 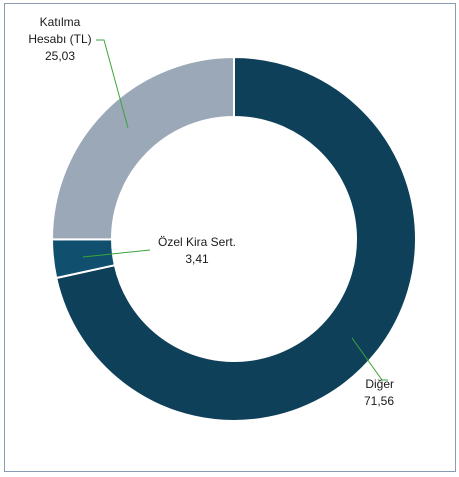 I want to click on data-label: 25,03, so click(x=60, y=56).